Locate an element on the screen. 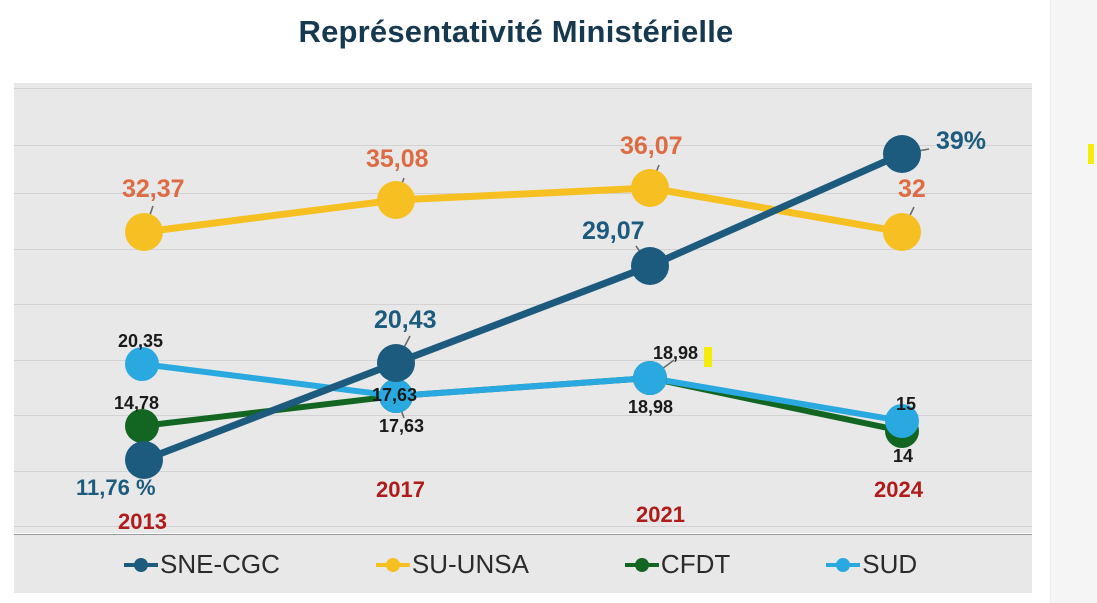  data-point-sud-2024 is located at coordinates (902, 421).